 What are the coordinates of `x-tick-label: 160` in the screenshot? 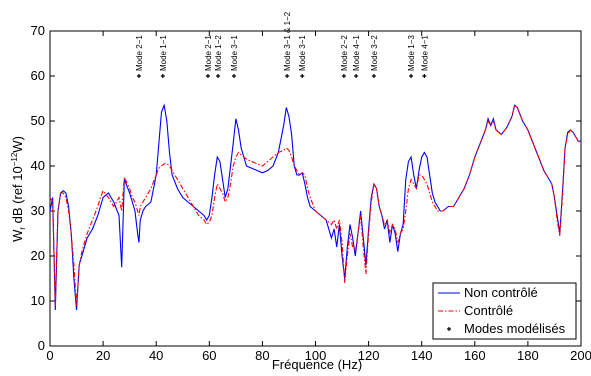 It's located at (475, 355).